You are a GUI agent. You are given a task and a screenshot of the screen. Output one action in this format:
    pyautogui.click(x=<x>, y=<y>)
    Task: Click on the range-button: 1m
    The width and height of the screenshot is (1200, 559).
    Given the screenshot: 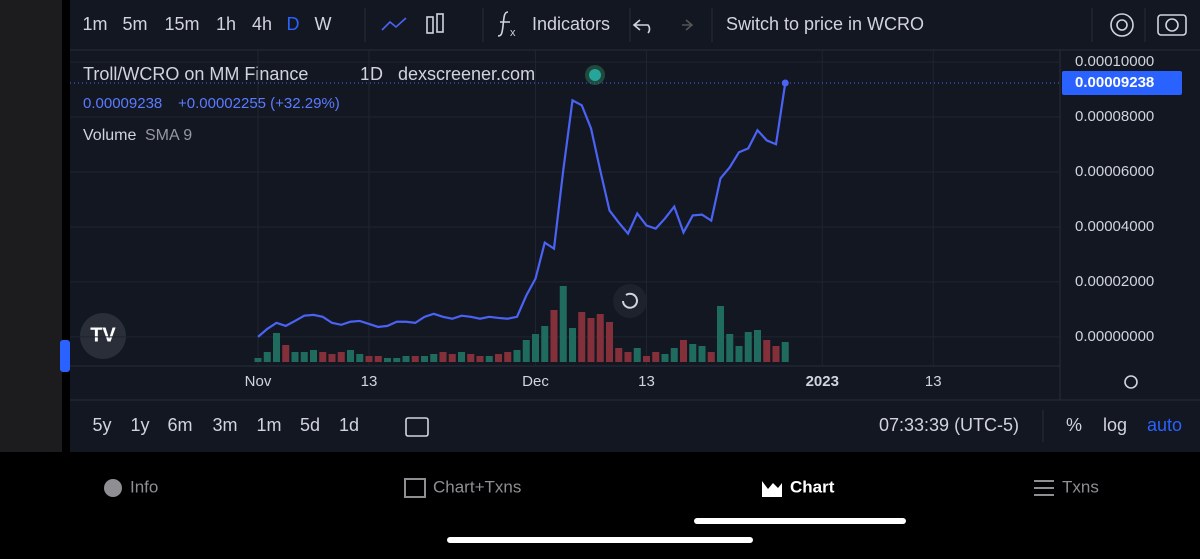 What is the action you would take?
    pyautogui.click(x=268, y=425)
    